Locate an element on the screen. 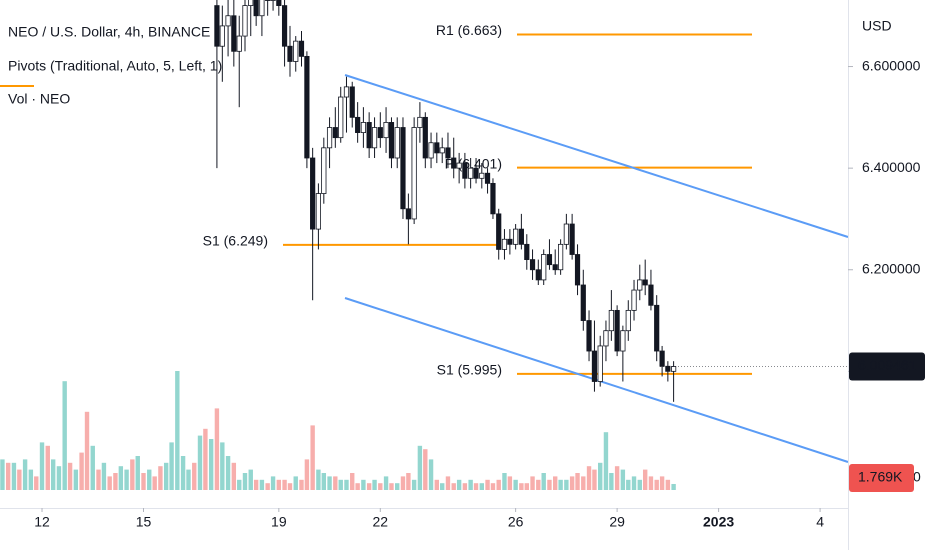  y-tick-label: 6.200000 is located at coordinates (891, 268).